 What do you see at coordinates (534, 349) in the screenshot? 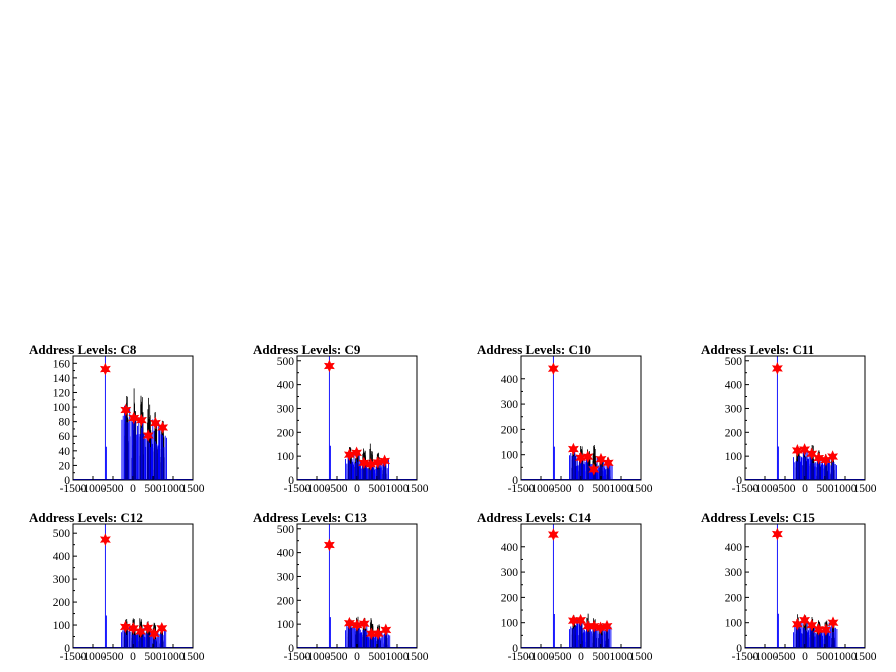
I see `panel-title: Address Levels: C10` at bounding box center [534, 349].